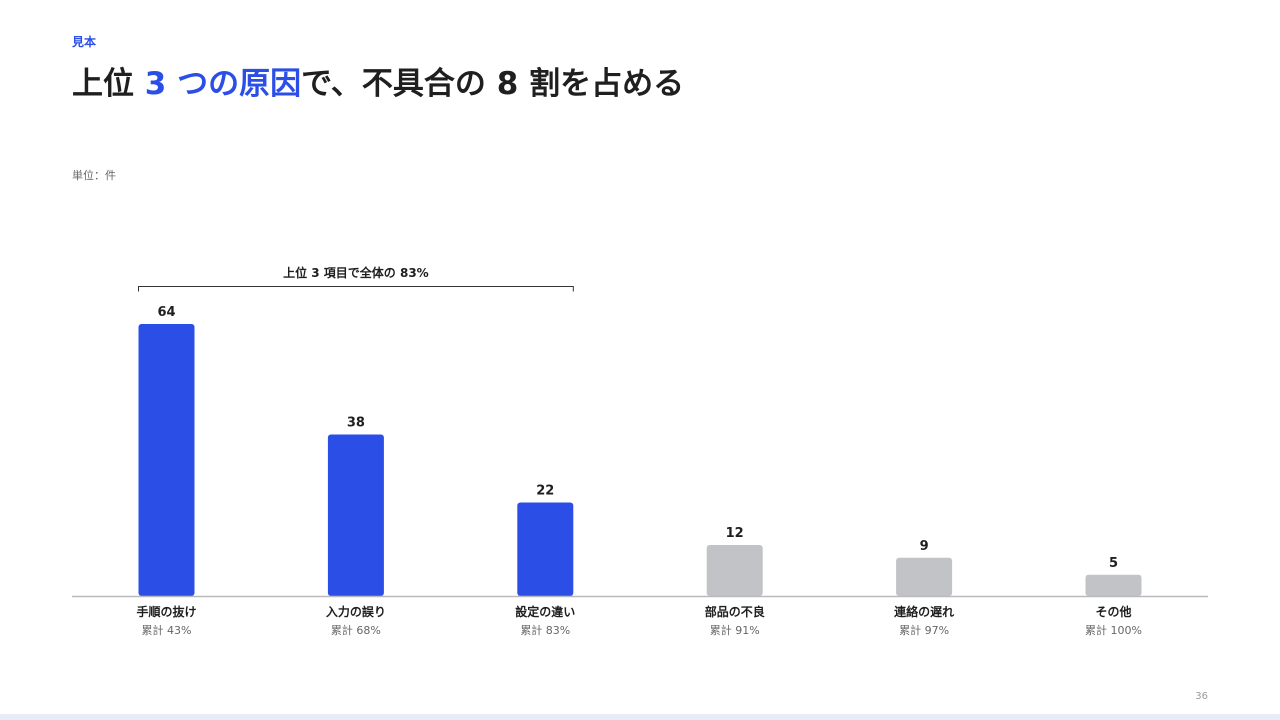  Describe the element at coordinates (356, 272) in the screenshot. I see `bracket-label: 上位 3 項目で全体の 83%` at that location.